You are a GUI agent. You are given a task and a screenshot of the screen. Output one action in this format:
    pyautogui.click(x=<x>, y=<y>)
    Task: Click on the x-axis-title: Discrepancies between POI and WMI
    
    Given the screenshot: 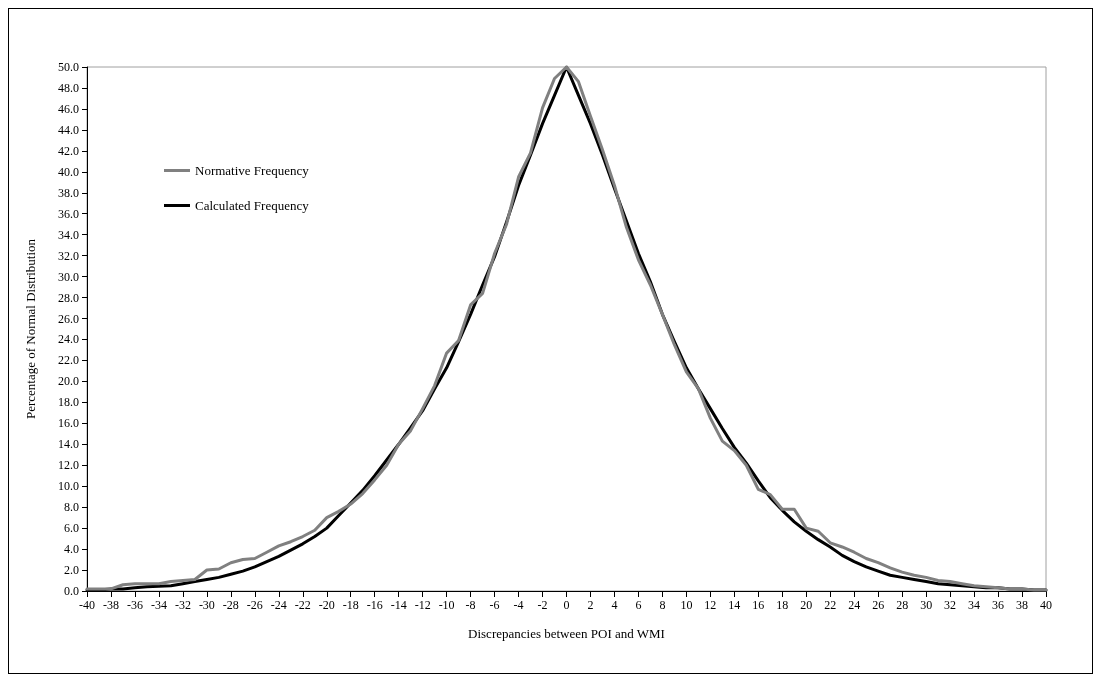 What is the action you would take?
    pyautogui.click(x=566, y=633)
    